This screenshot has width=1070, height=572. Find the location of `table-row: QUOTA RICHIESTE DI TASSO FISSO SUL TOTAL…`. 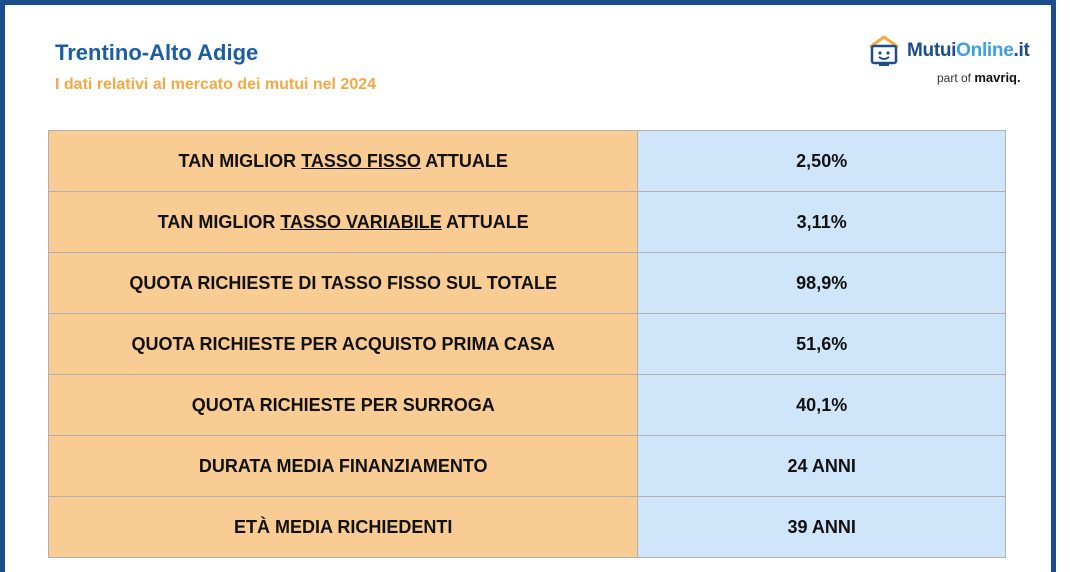

table-row: QUOTA RICHIESTE DI TASSO FISSO SUL TOTAL… is located at coordinates (526, 283).